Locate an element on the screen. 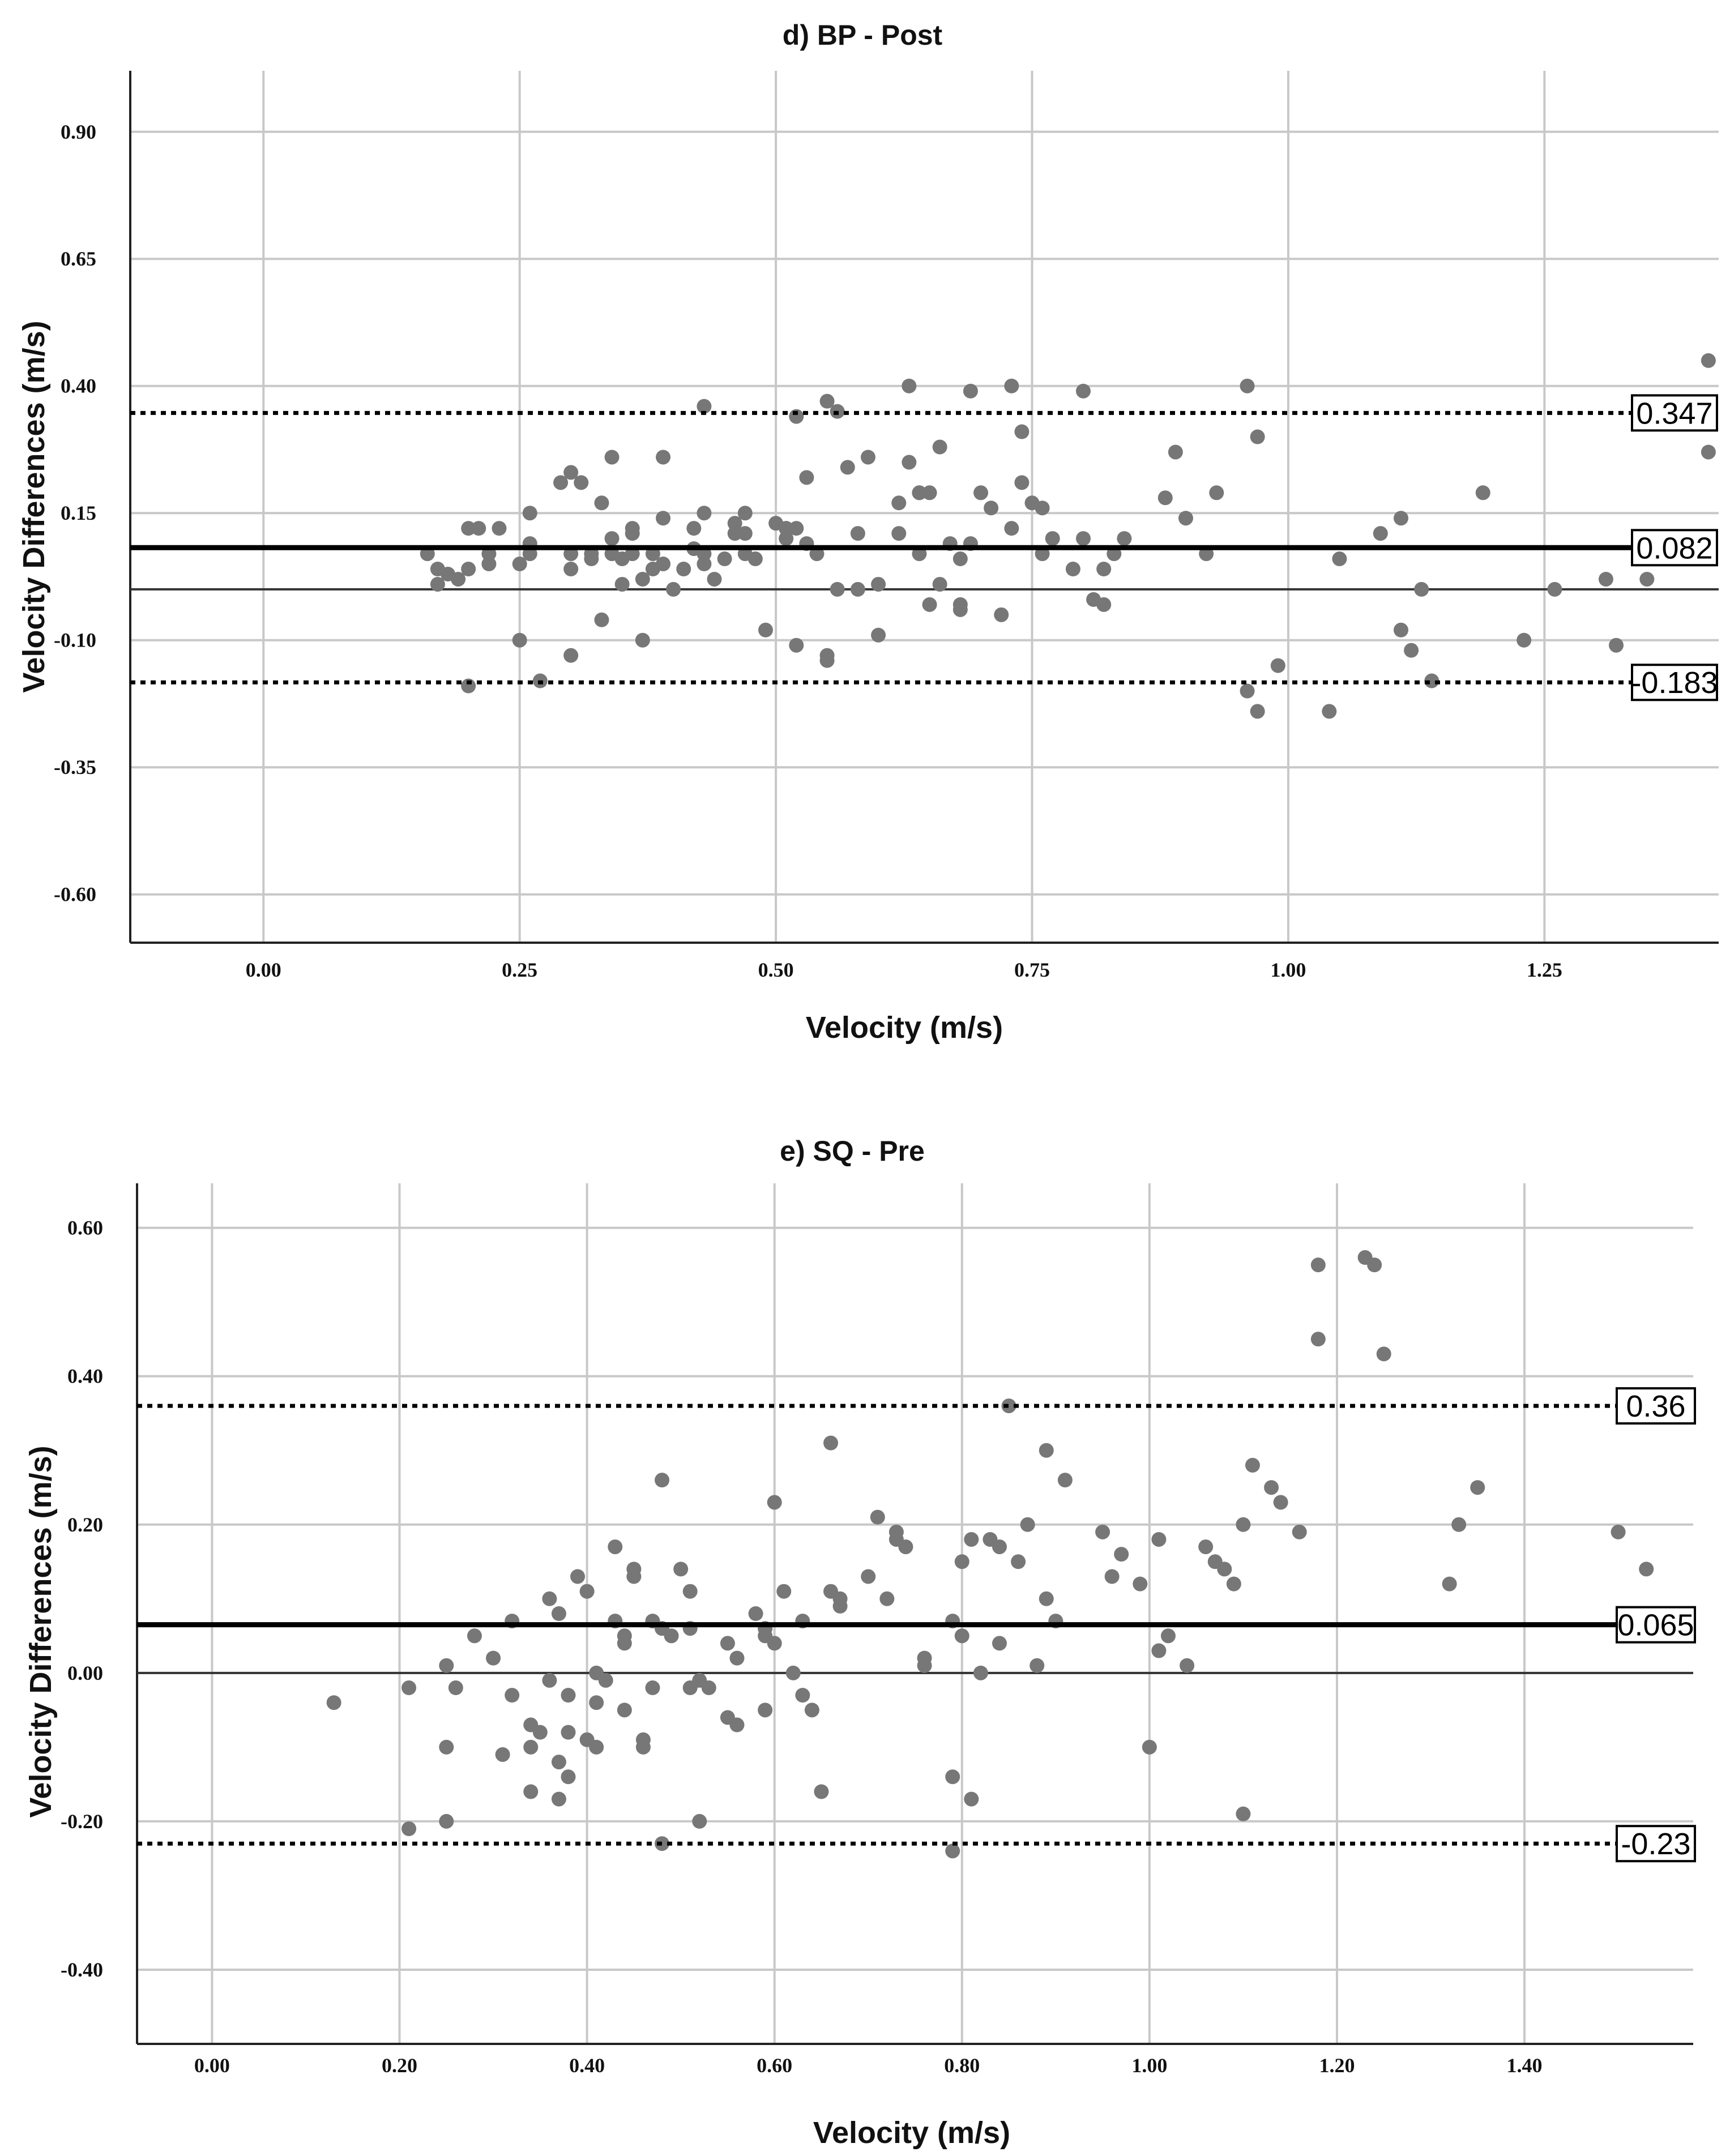  x-tick-label: 0.50 is located at coordinates (776, 970).